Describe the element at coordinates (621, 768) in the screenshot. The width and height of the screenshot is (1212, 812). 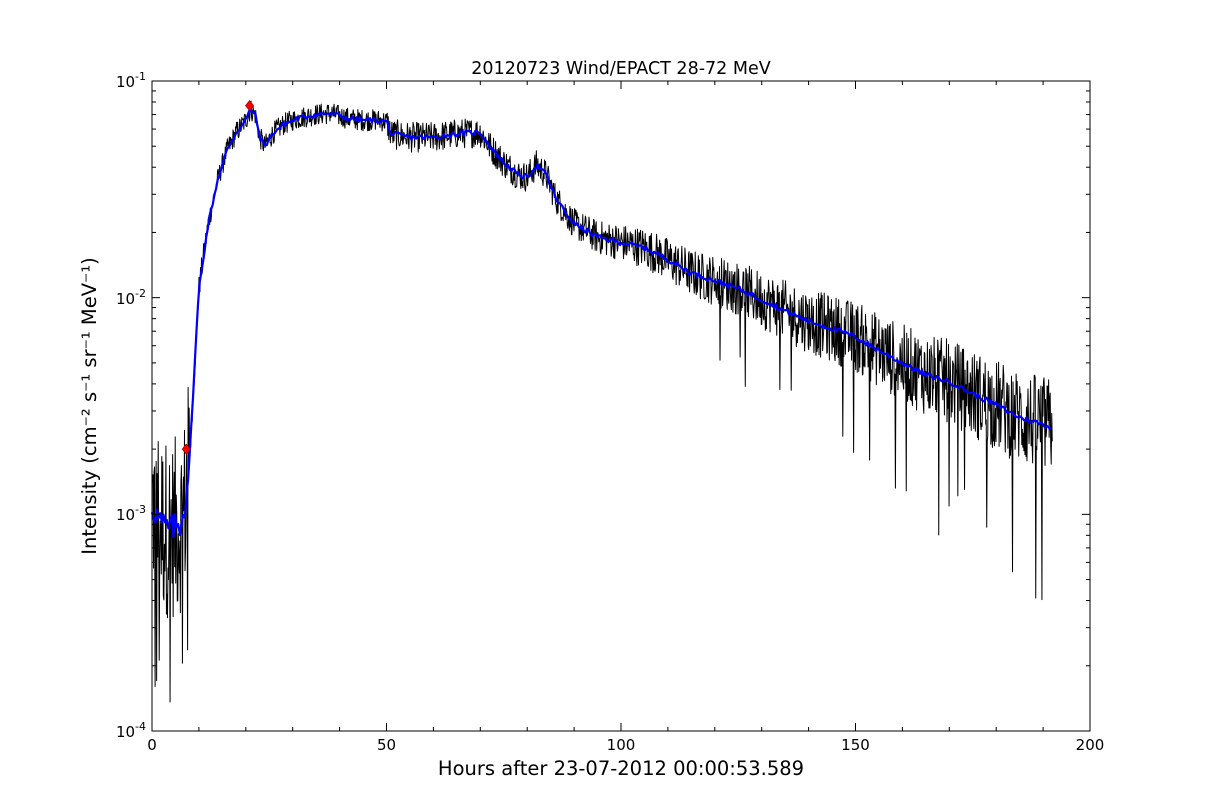
I see `x-axis-title: Hours after 23-07-2012 00:00:53.589` at that location.